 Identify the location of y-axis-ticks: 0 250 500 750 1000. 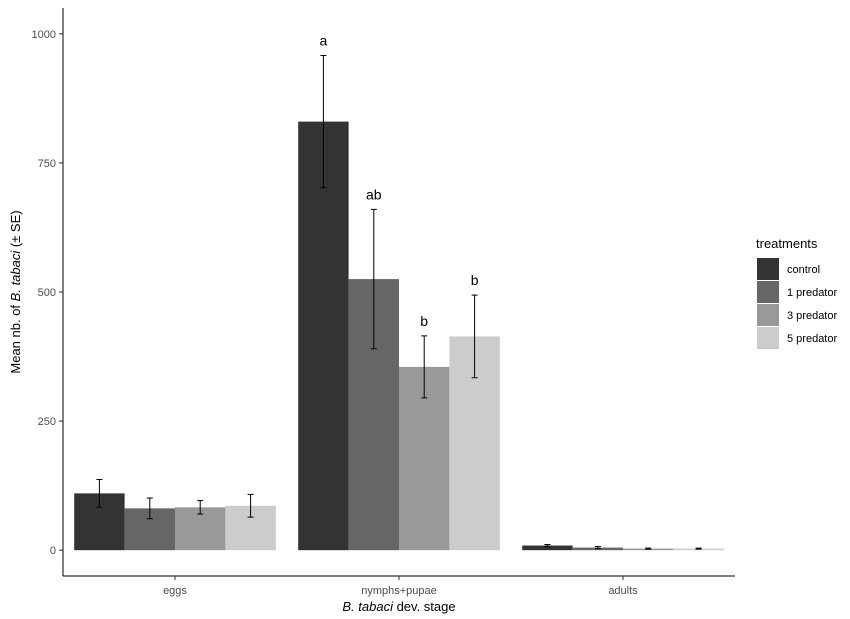
(47, 293).